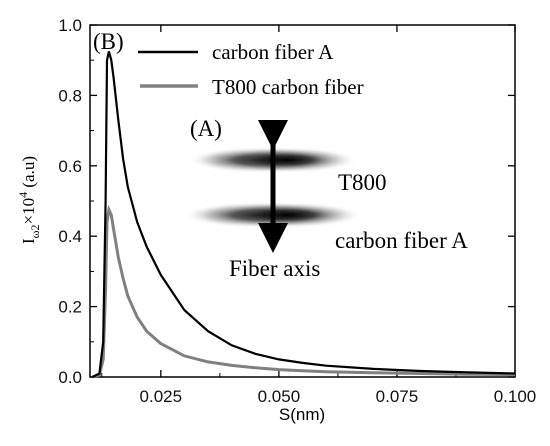 This screenshot has width=550, height=446. Describe the element at coordinates (251, 69) in the screenshot. I see `legend: carbon fiber A T800 carbon fiber` at that location.